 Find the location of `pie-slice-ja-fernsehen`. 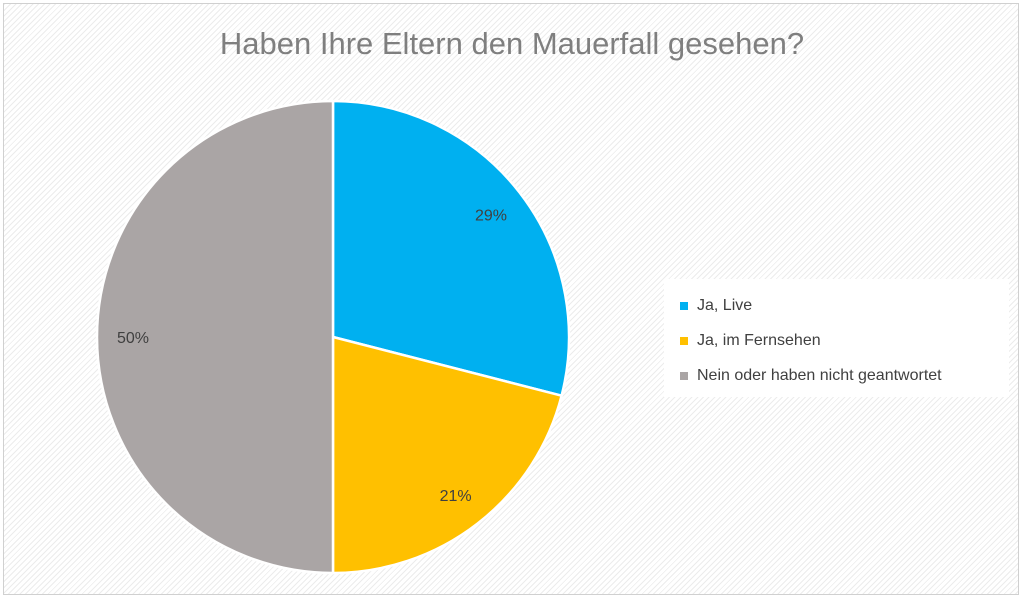

pie-slice-ja-fernsehen is located at coordinates (447, 455).